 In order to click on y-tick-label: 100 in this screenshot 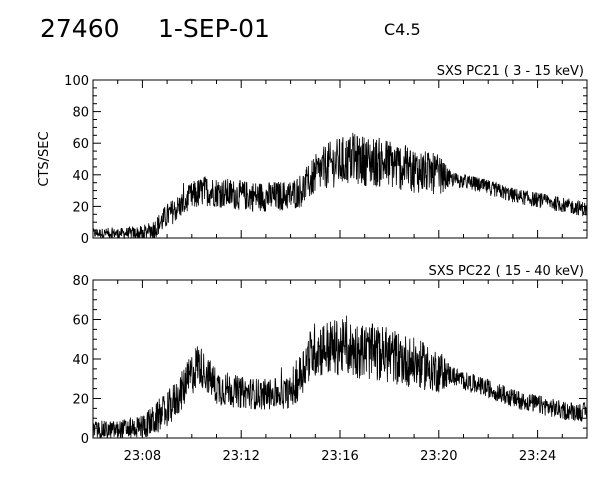, I will do `click(76, 81)`.